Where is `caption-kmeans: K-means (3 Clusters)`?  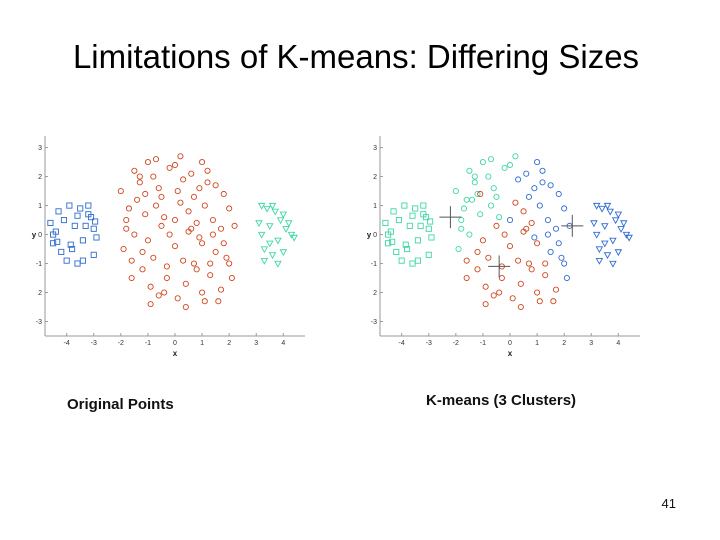
caption-kmeans: K-means (3 Clusters) is located at coordinates (501, 400).